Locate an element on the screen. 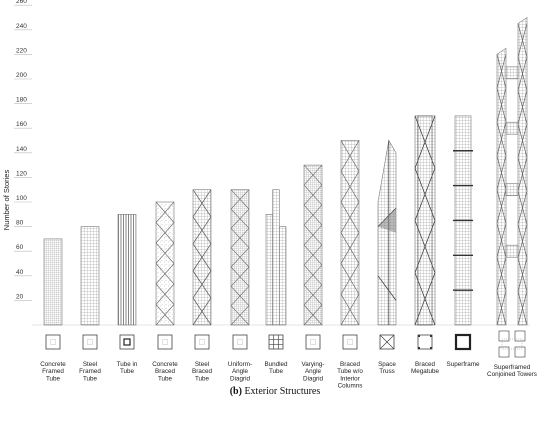  y-axis-label: Number of Stories is located at coordinates (6, 200).